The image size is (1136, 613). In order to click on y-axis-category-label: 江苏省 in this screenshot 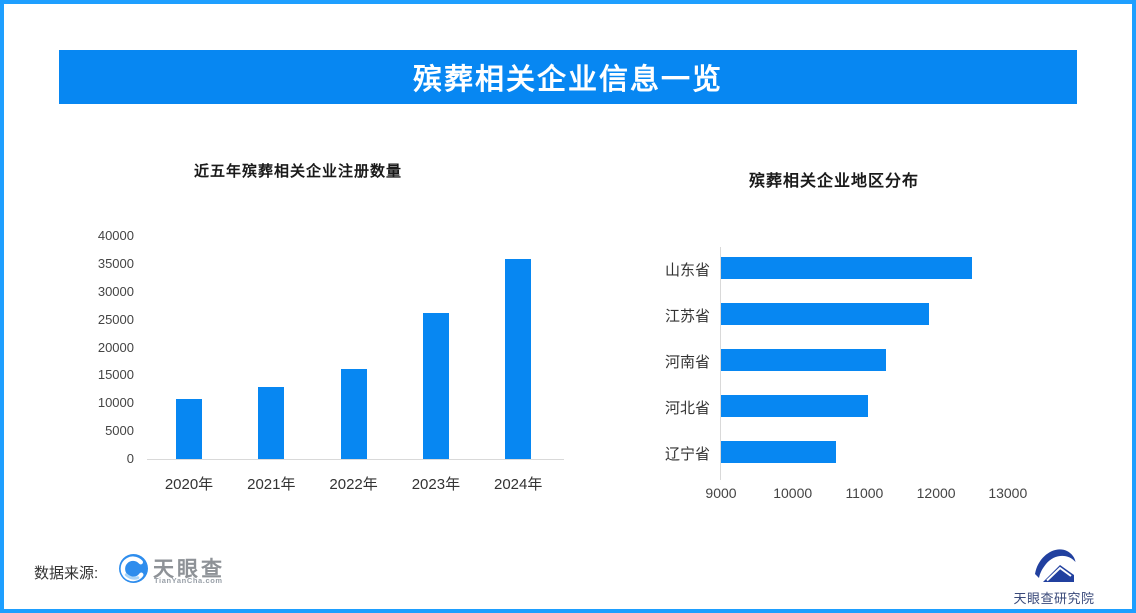, I will do `click(687, 316)`.